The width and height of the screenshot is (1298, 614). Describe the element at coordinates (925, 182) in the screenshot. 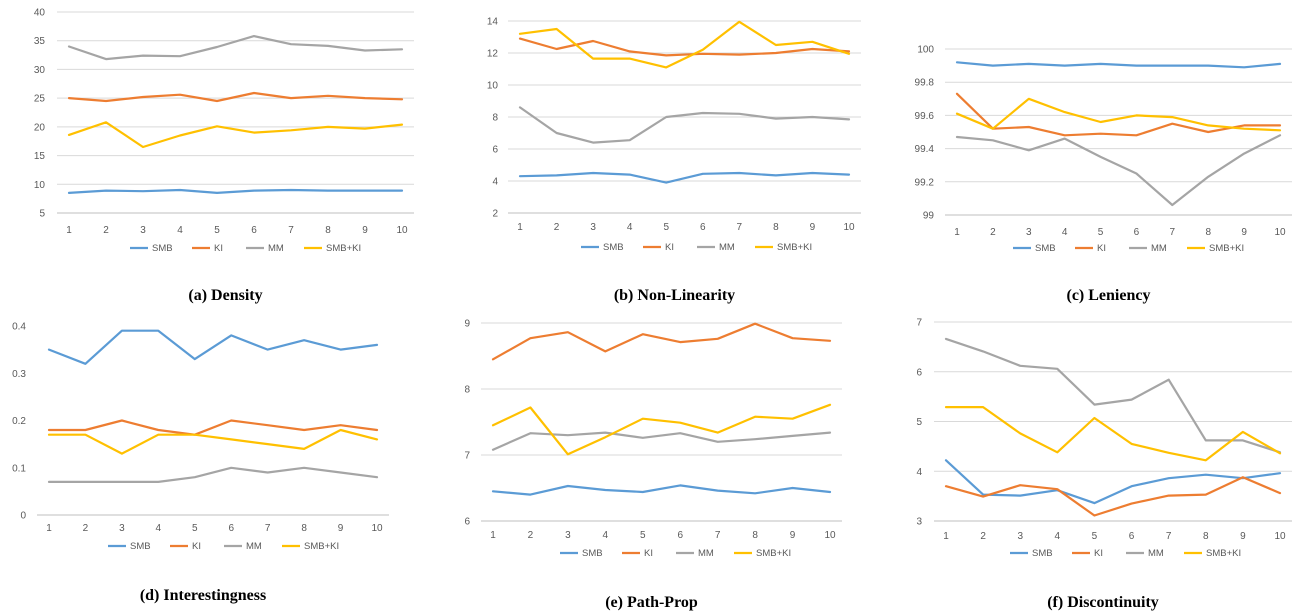

I see `y-tick-label: 99.2` at that location.